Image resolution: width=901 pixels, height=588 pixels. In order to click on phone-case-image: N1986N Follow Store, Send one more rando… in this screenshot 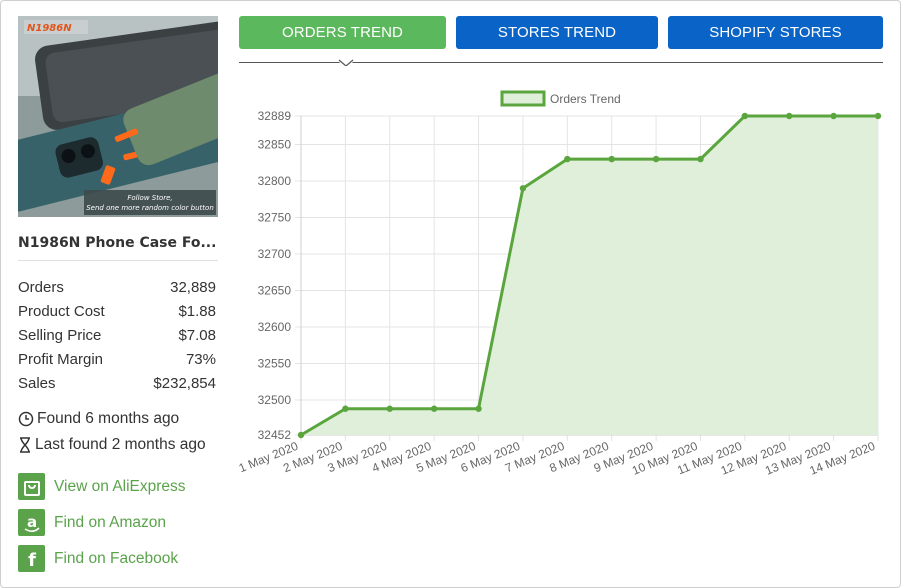, I will do `click(118, 116)`.